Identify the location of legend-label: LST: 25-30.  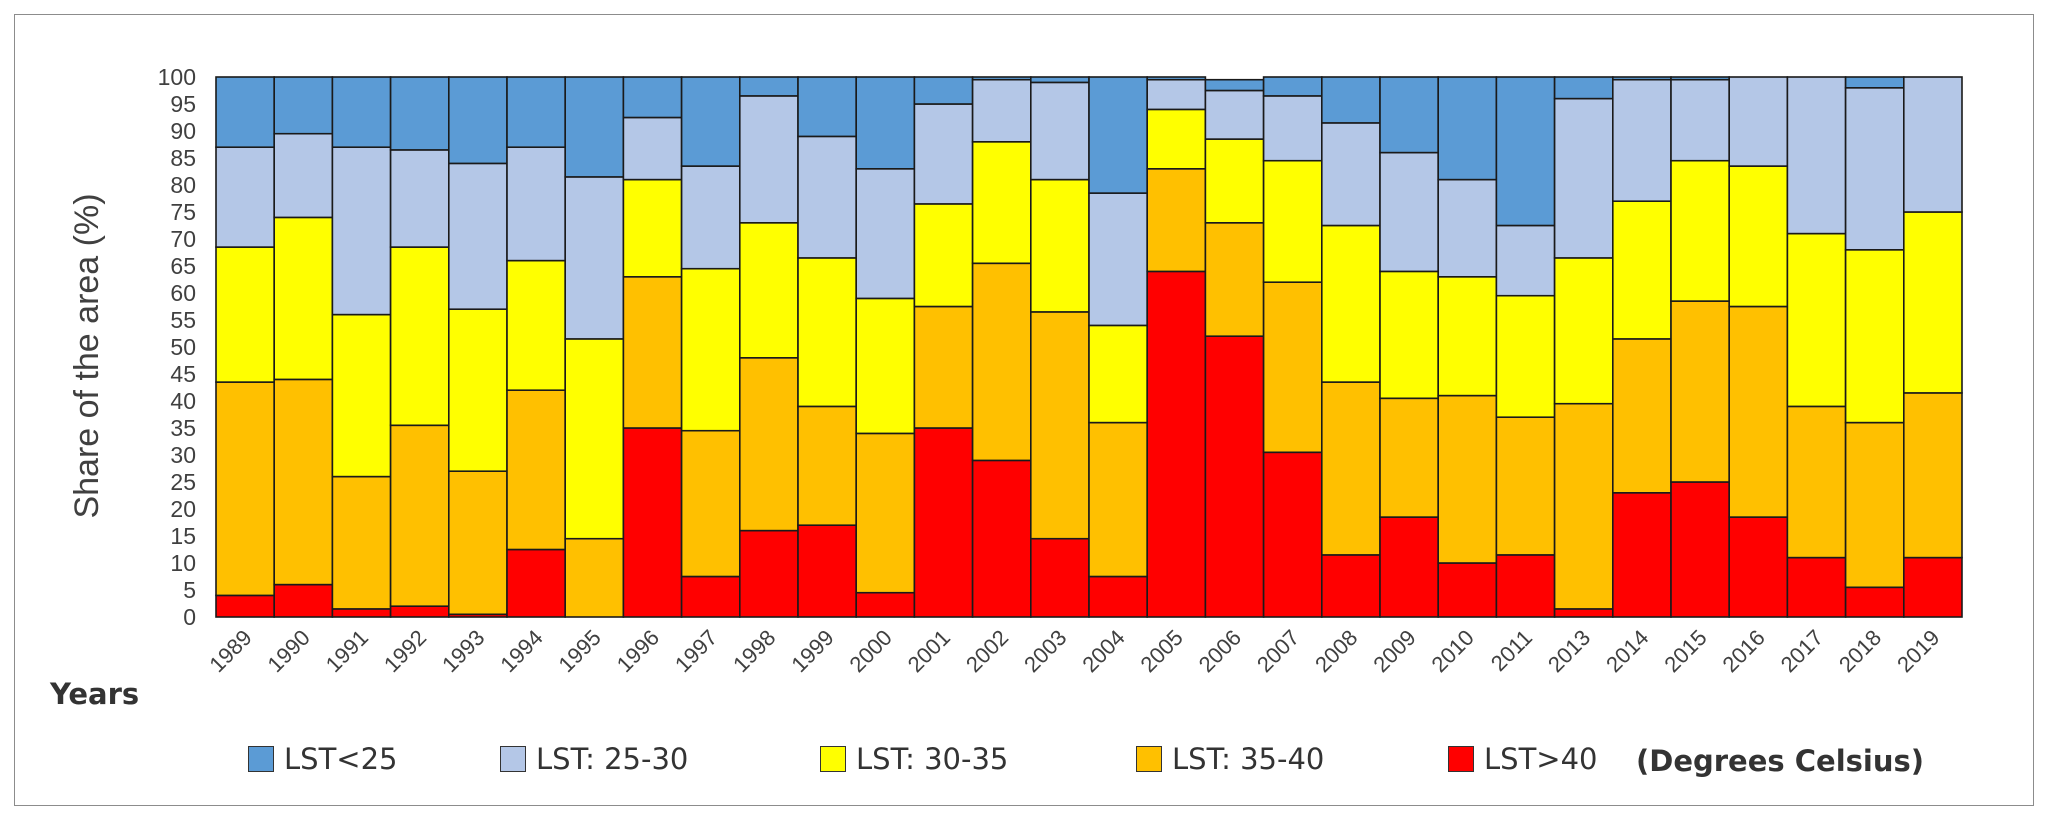
(612, 759).